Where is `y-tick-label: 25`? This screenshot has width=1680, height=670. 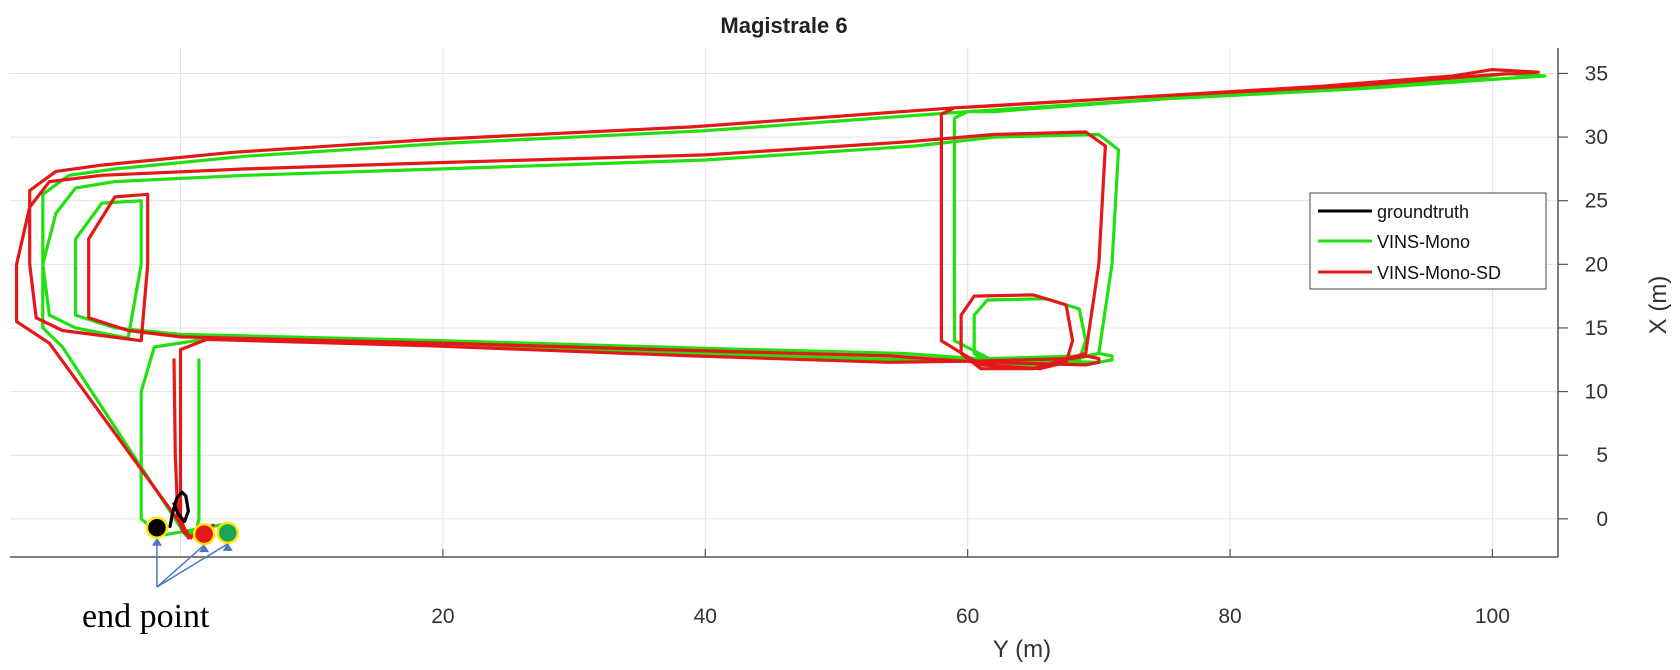 y-tick-label: 25 is located at coordinates (1596, 201).